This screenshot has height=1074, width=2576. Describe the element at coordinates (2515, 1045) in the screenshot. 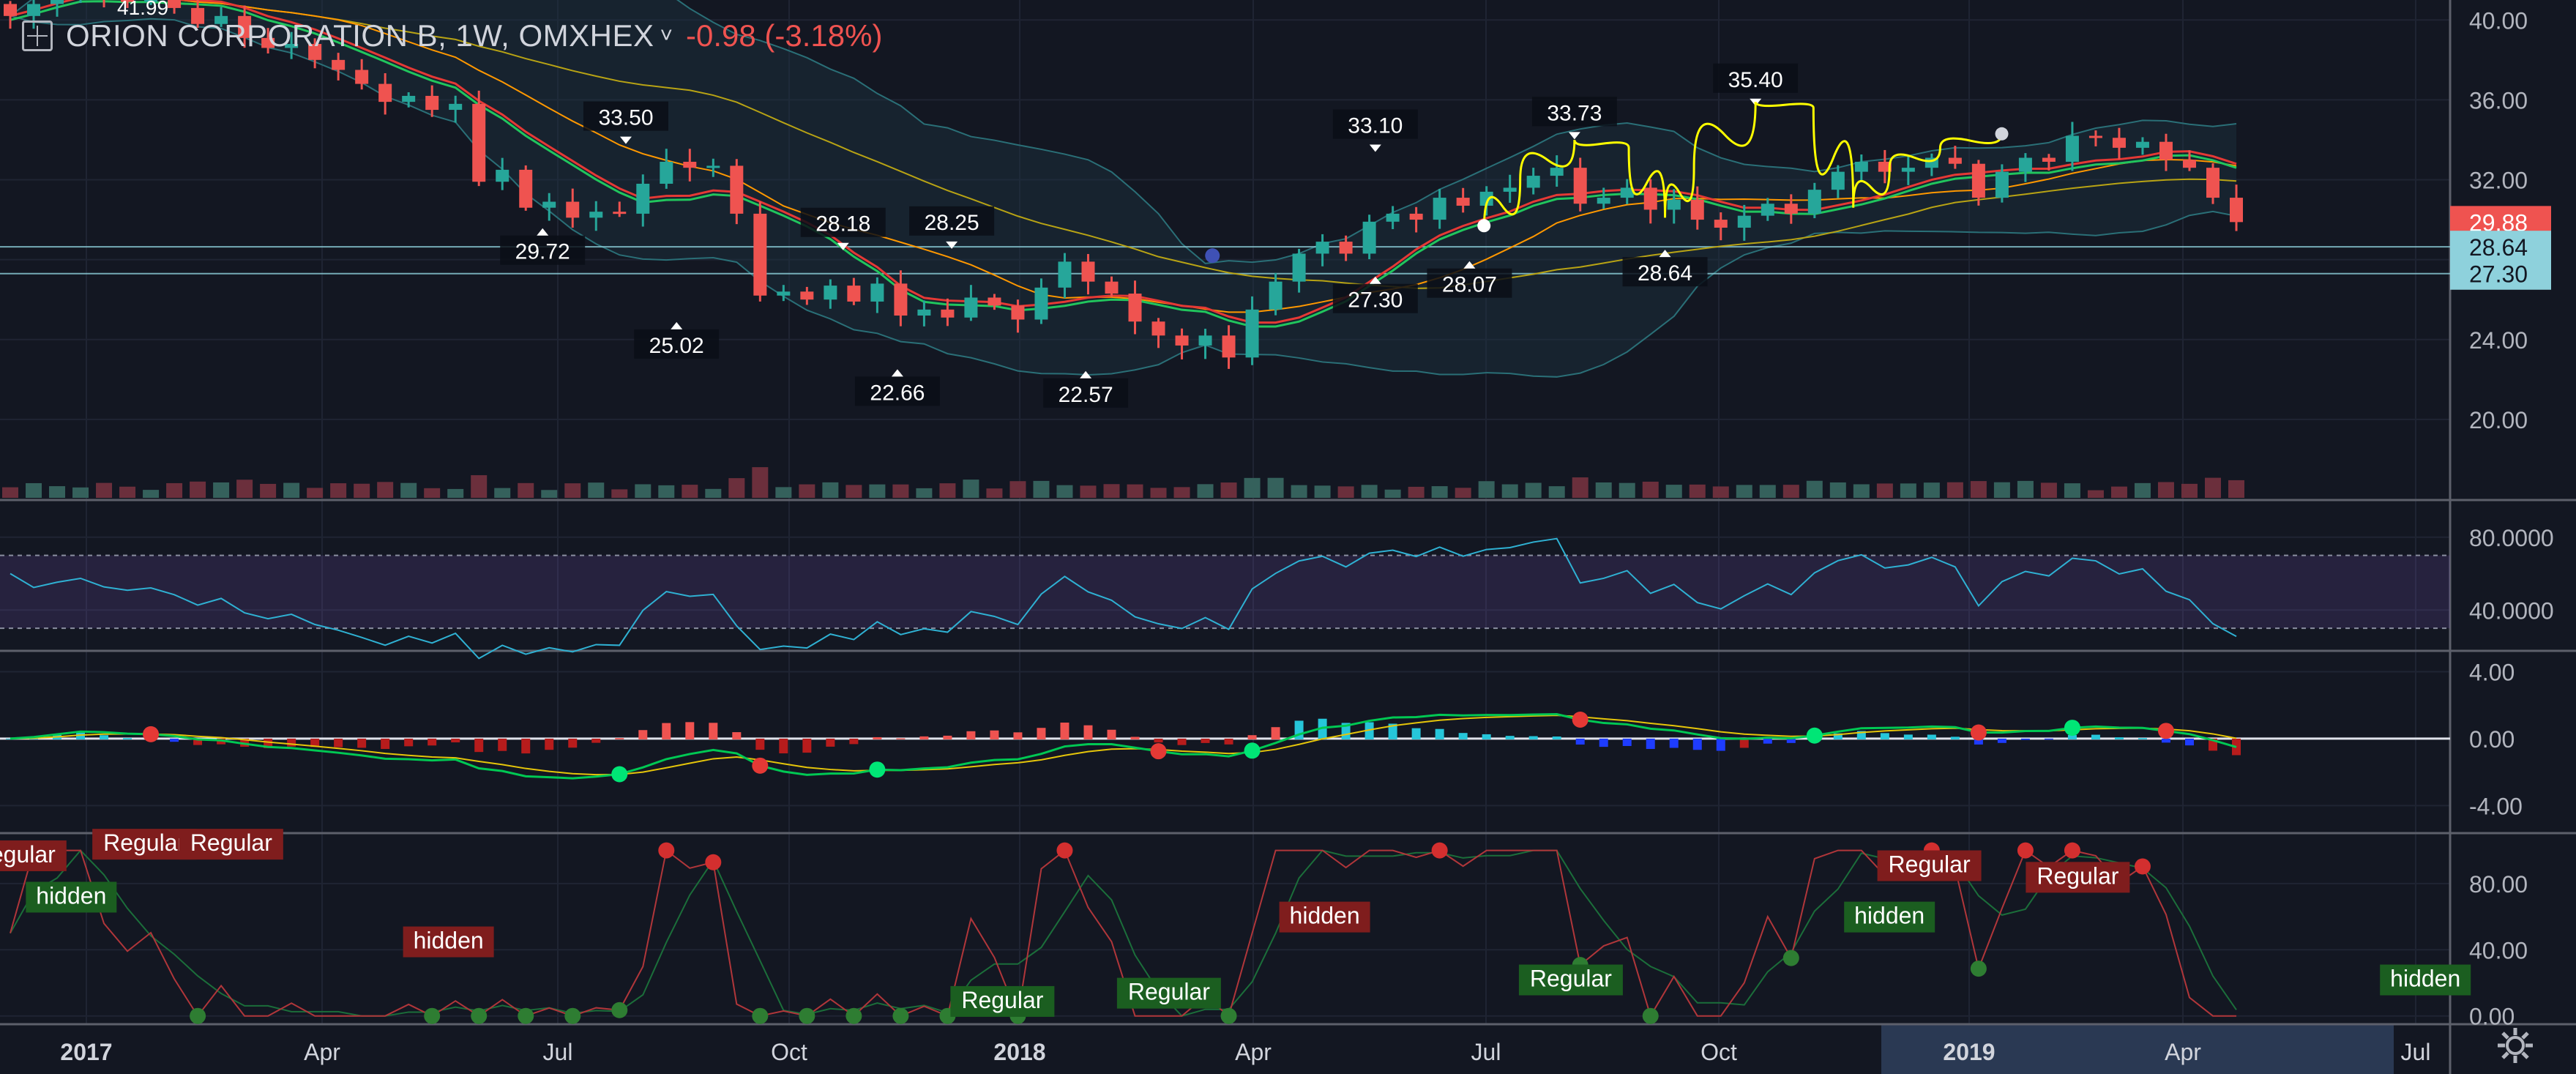

I see `gear-icon` at that location.